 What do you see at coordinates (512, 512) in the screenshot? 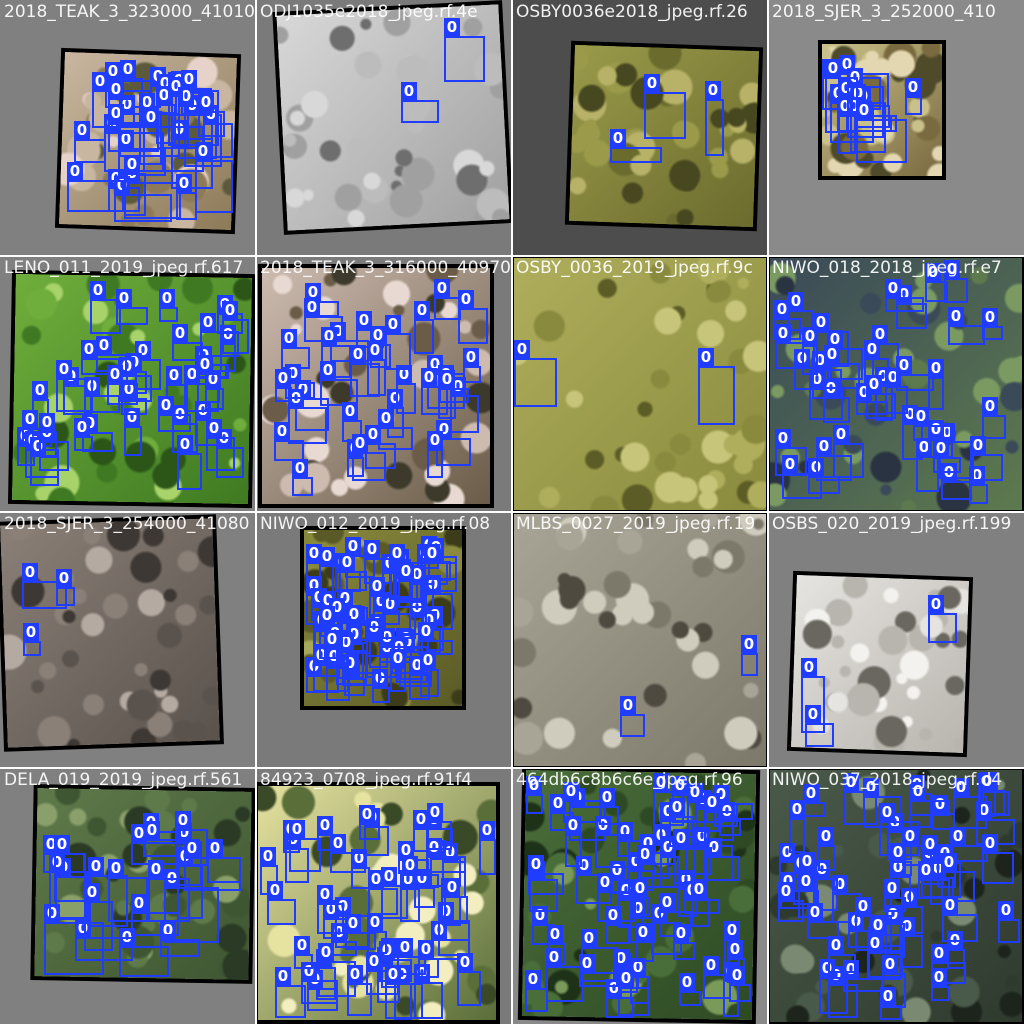
I see `grid-separator-vertical` at bounding box center [512, 512].